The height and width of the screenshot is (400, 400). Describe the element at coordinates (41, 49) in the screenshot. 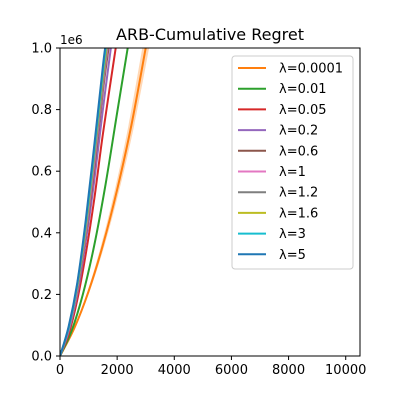

I see `y-tick-label: 1.0` at that location.